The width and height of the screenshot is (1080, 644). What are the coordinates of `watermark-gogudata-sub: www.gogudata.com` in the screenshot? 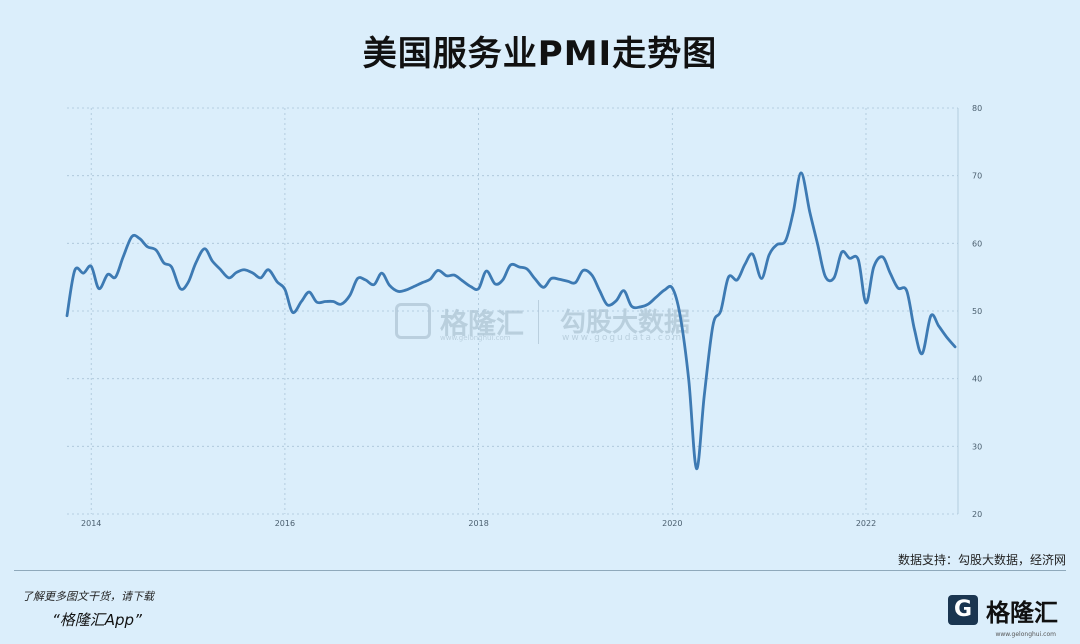 It's located at (623, 338).